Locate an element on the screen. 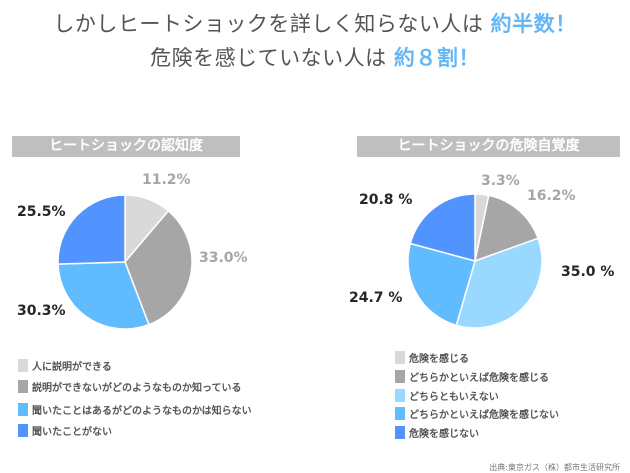 The image size is (630, 473). chart-1-title: ヒートショックの認知度 is located at coordinates (126, 146).